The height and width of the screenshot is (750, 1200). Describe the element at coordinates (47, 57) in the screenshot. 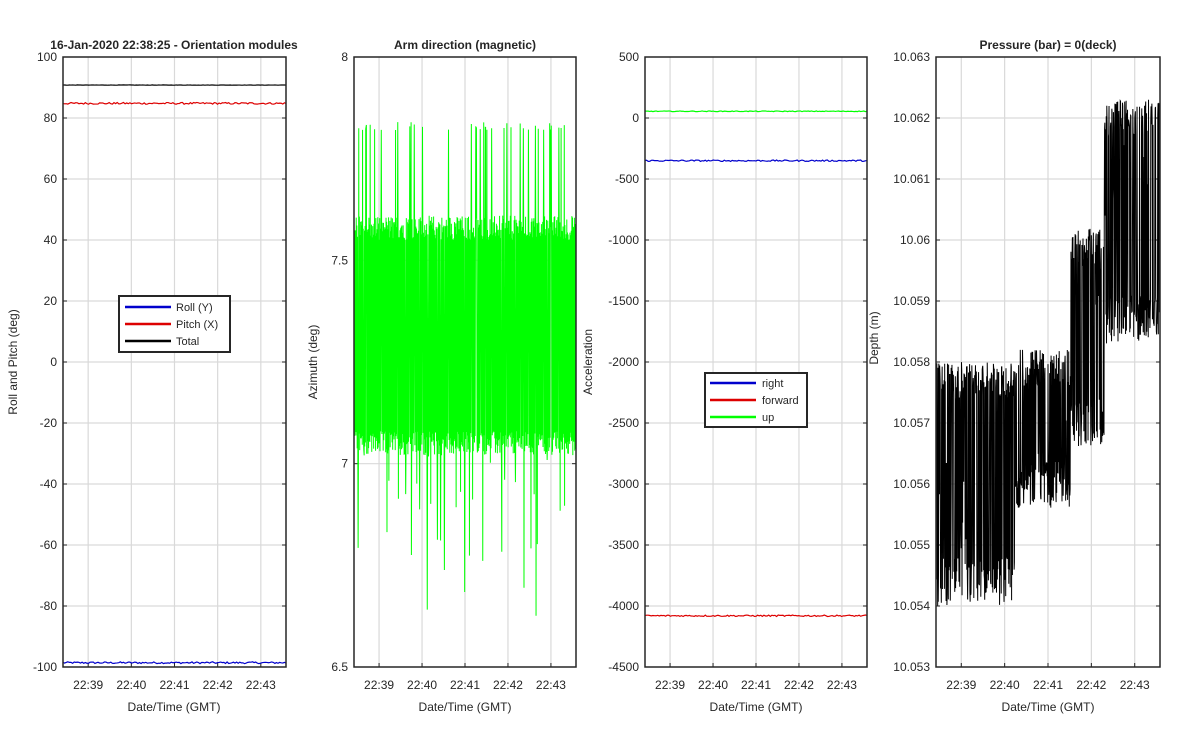

I see `y-tick-label: 100` at that location.